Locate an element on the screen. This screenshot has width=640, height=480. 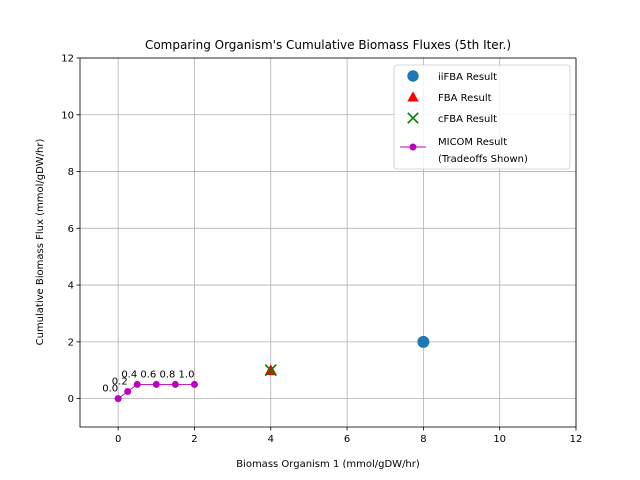
legend-marker-stroke is located at coordinates (413, 118).